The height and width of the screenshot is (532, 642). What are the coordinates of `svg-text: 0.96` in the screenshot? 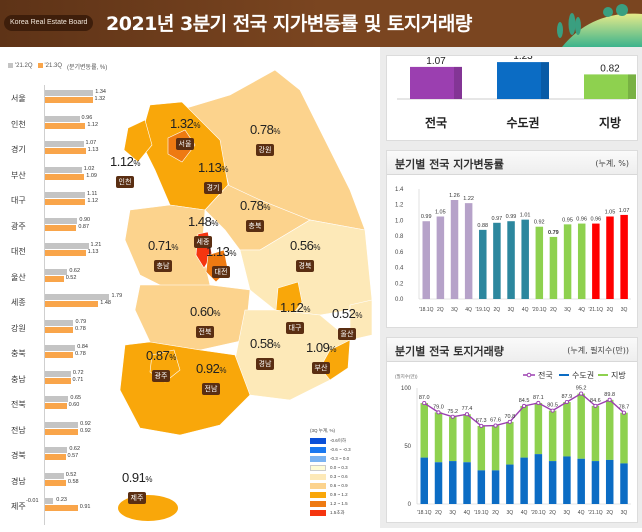 It's located at (581, 220).